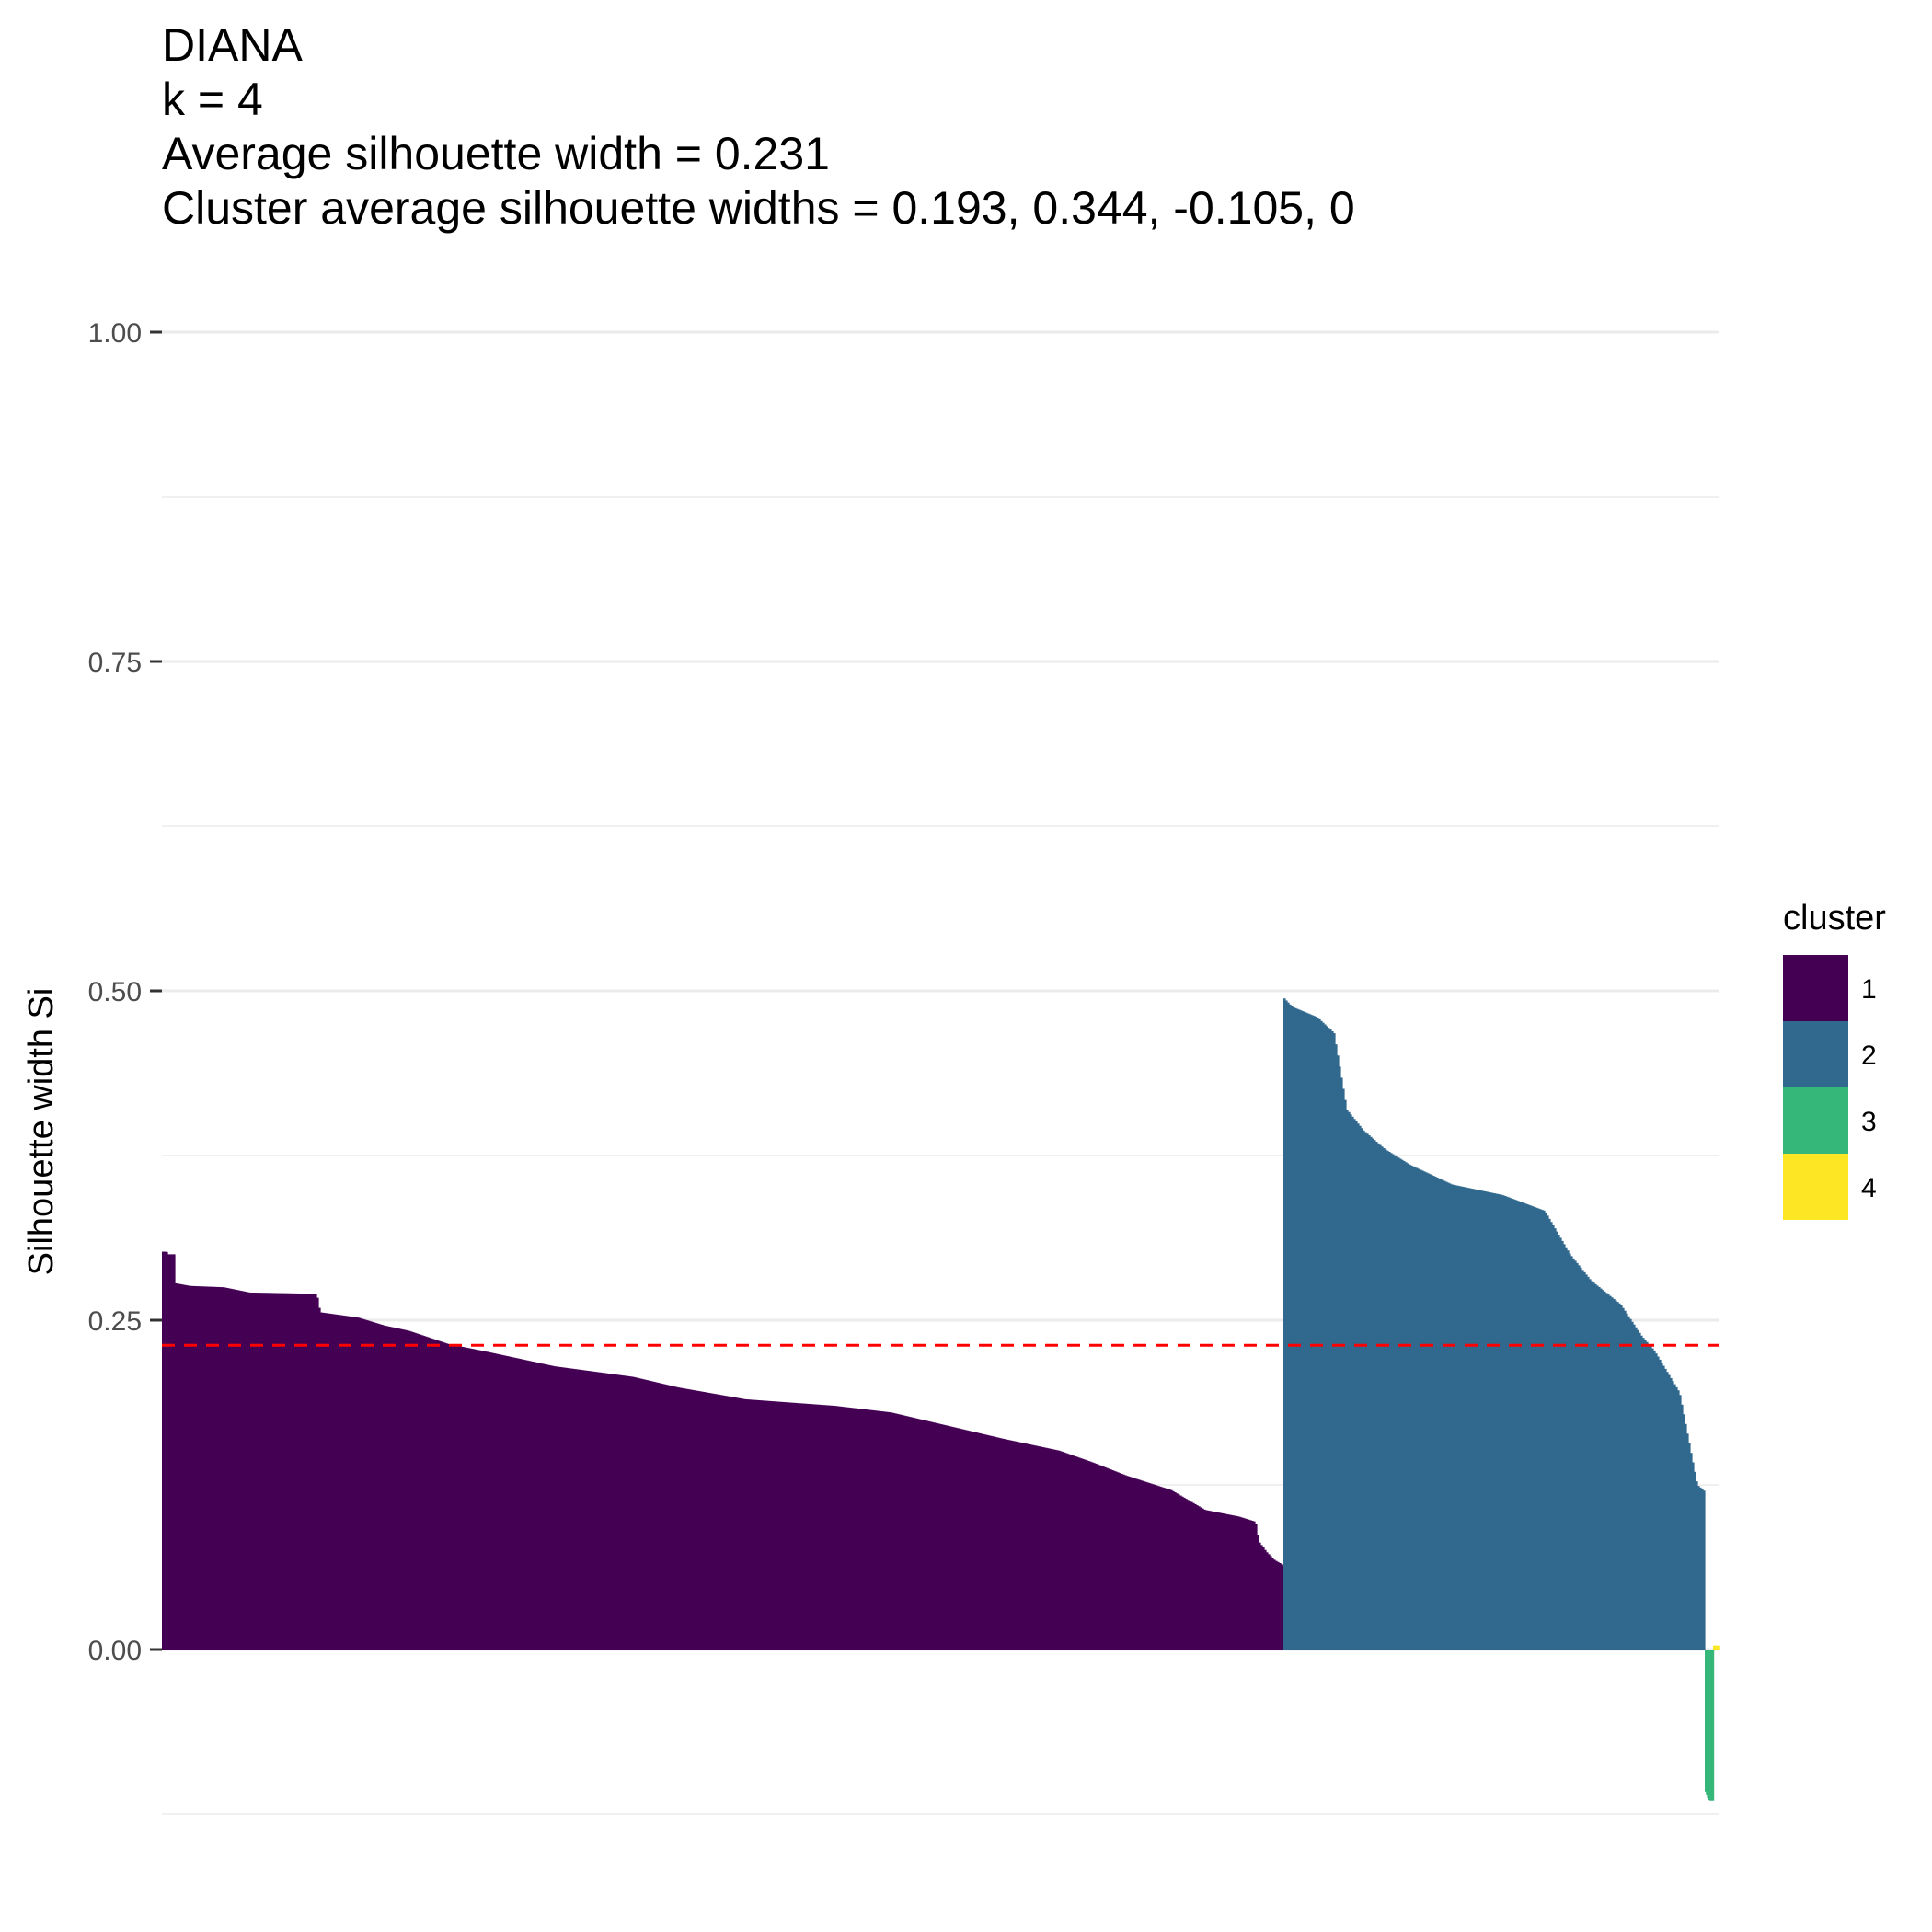 This screenshot has width=1932, height=1932. I want to click on legend-label-cluster-2: 2, so click(1869, 1056).